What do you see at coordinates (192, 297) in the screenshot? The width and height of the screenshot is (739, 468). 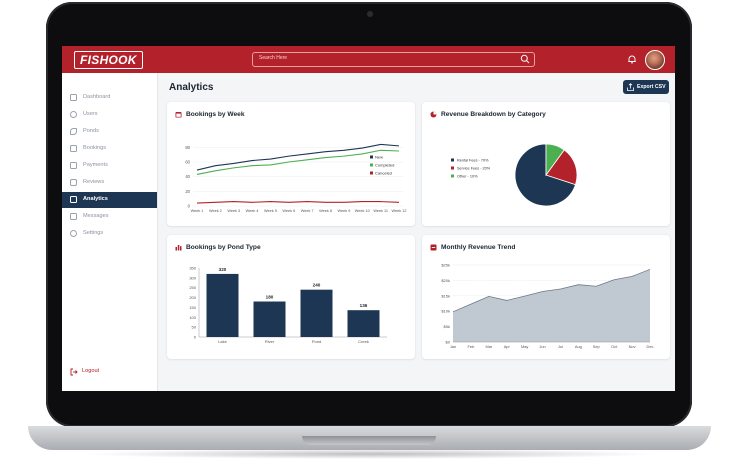 I see `y-tick-label: 200` at bounding box center [192, 297].